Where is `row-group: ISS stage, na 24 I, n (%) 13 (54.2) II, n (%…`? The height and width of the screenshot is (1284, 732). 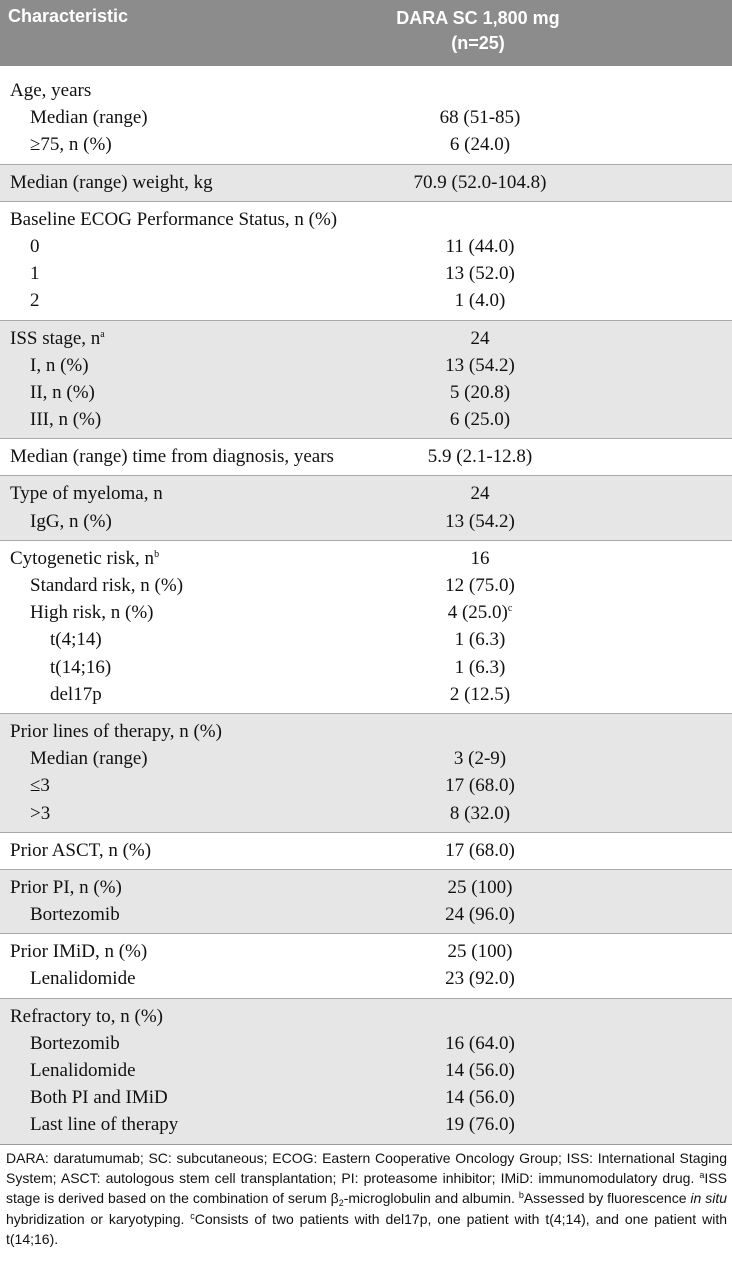
row-group: ISS stage, na 24 I, n (%) 13 (54.2) II, n (%… is located at coordinates (366, 379).